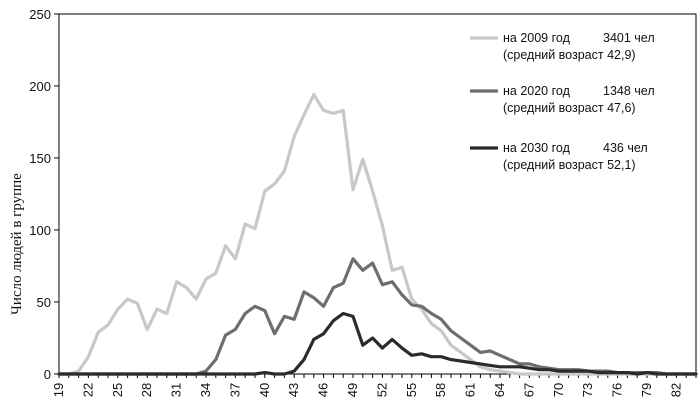 This screenshot has width=698, height=409. I want to click on x-tick-label: 73, so click(587, 390).